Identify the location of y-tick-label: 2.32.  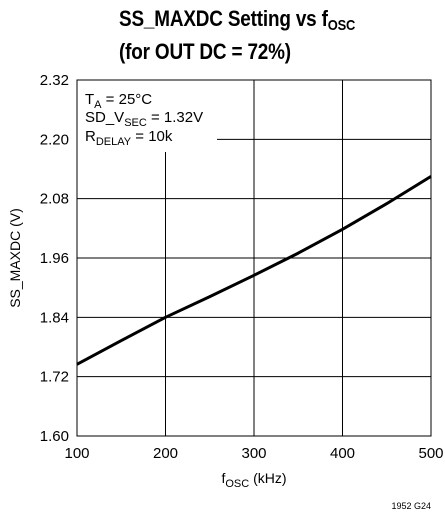
(54, 80).